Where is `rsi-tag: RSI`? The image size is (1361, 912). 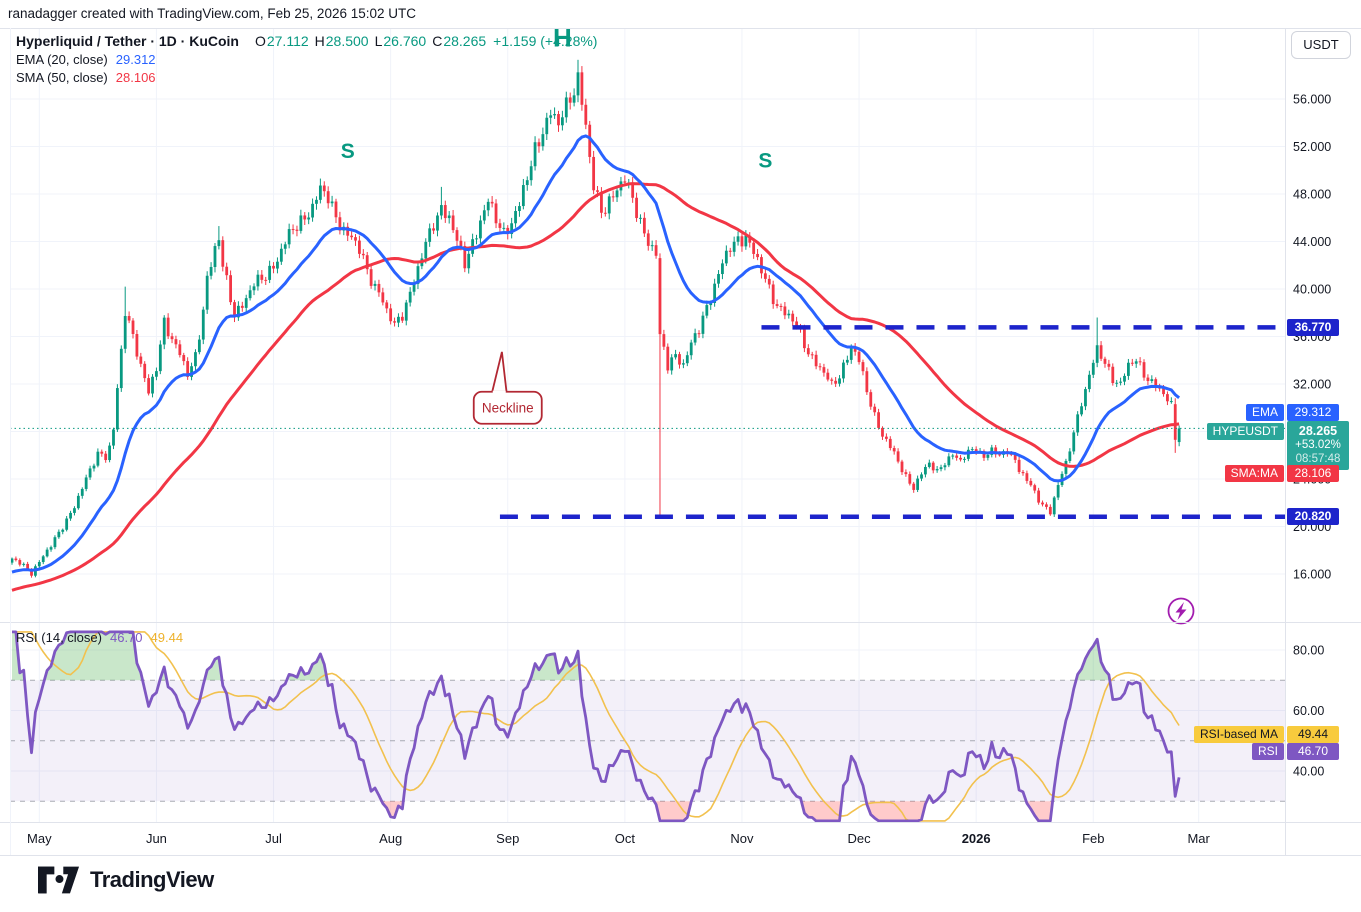
rsi-tag: RSI is located at coordinates (1267, 751).